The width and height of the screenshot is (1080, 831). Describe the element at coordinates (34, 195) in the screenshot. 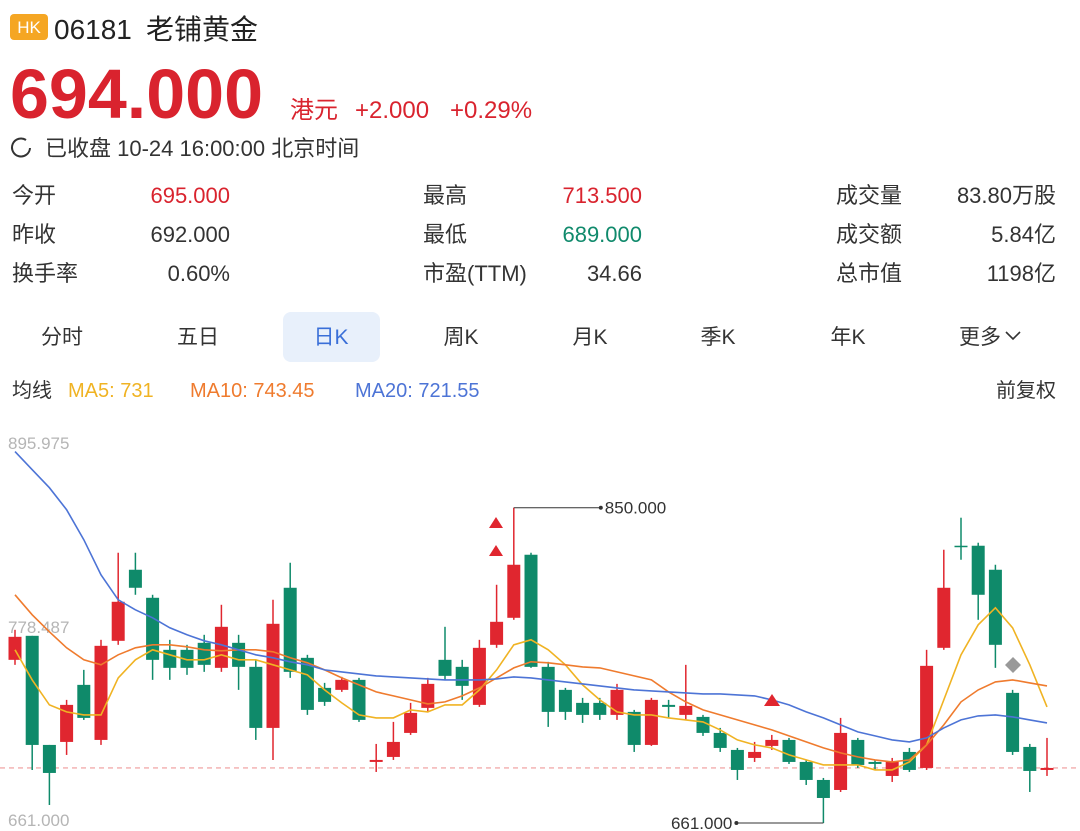

I see `stat-label: 今开` at that location.